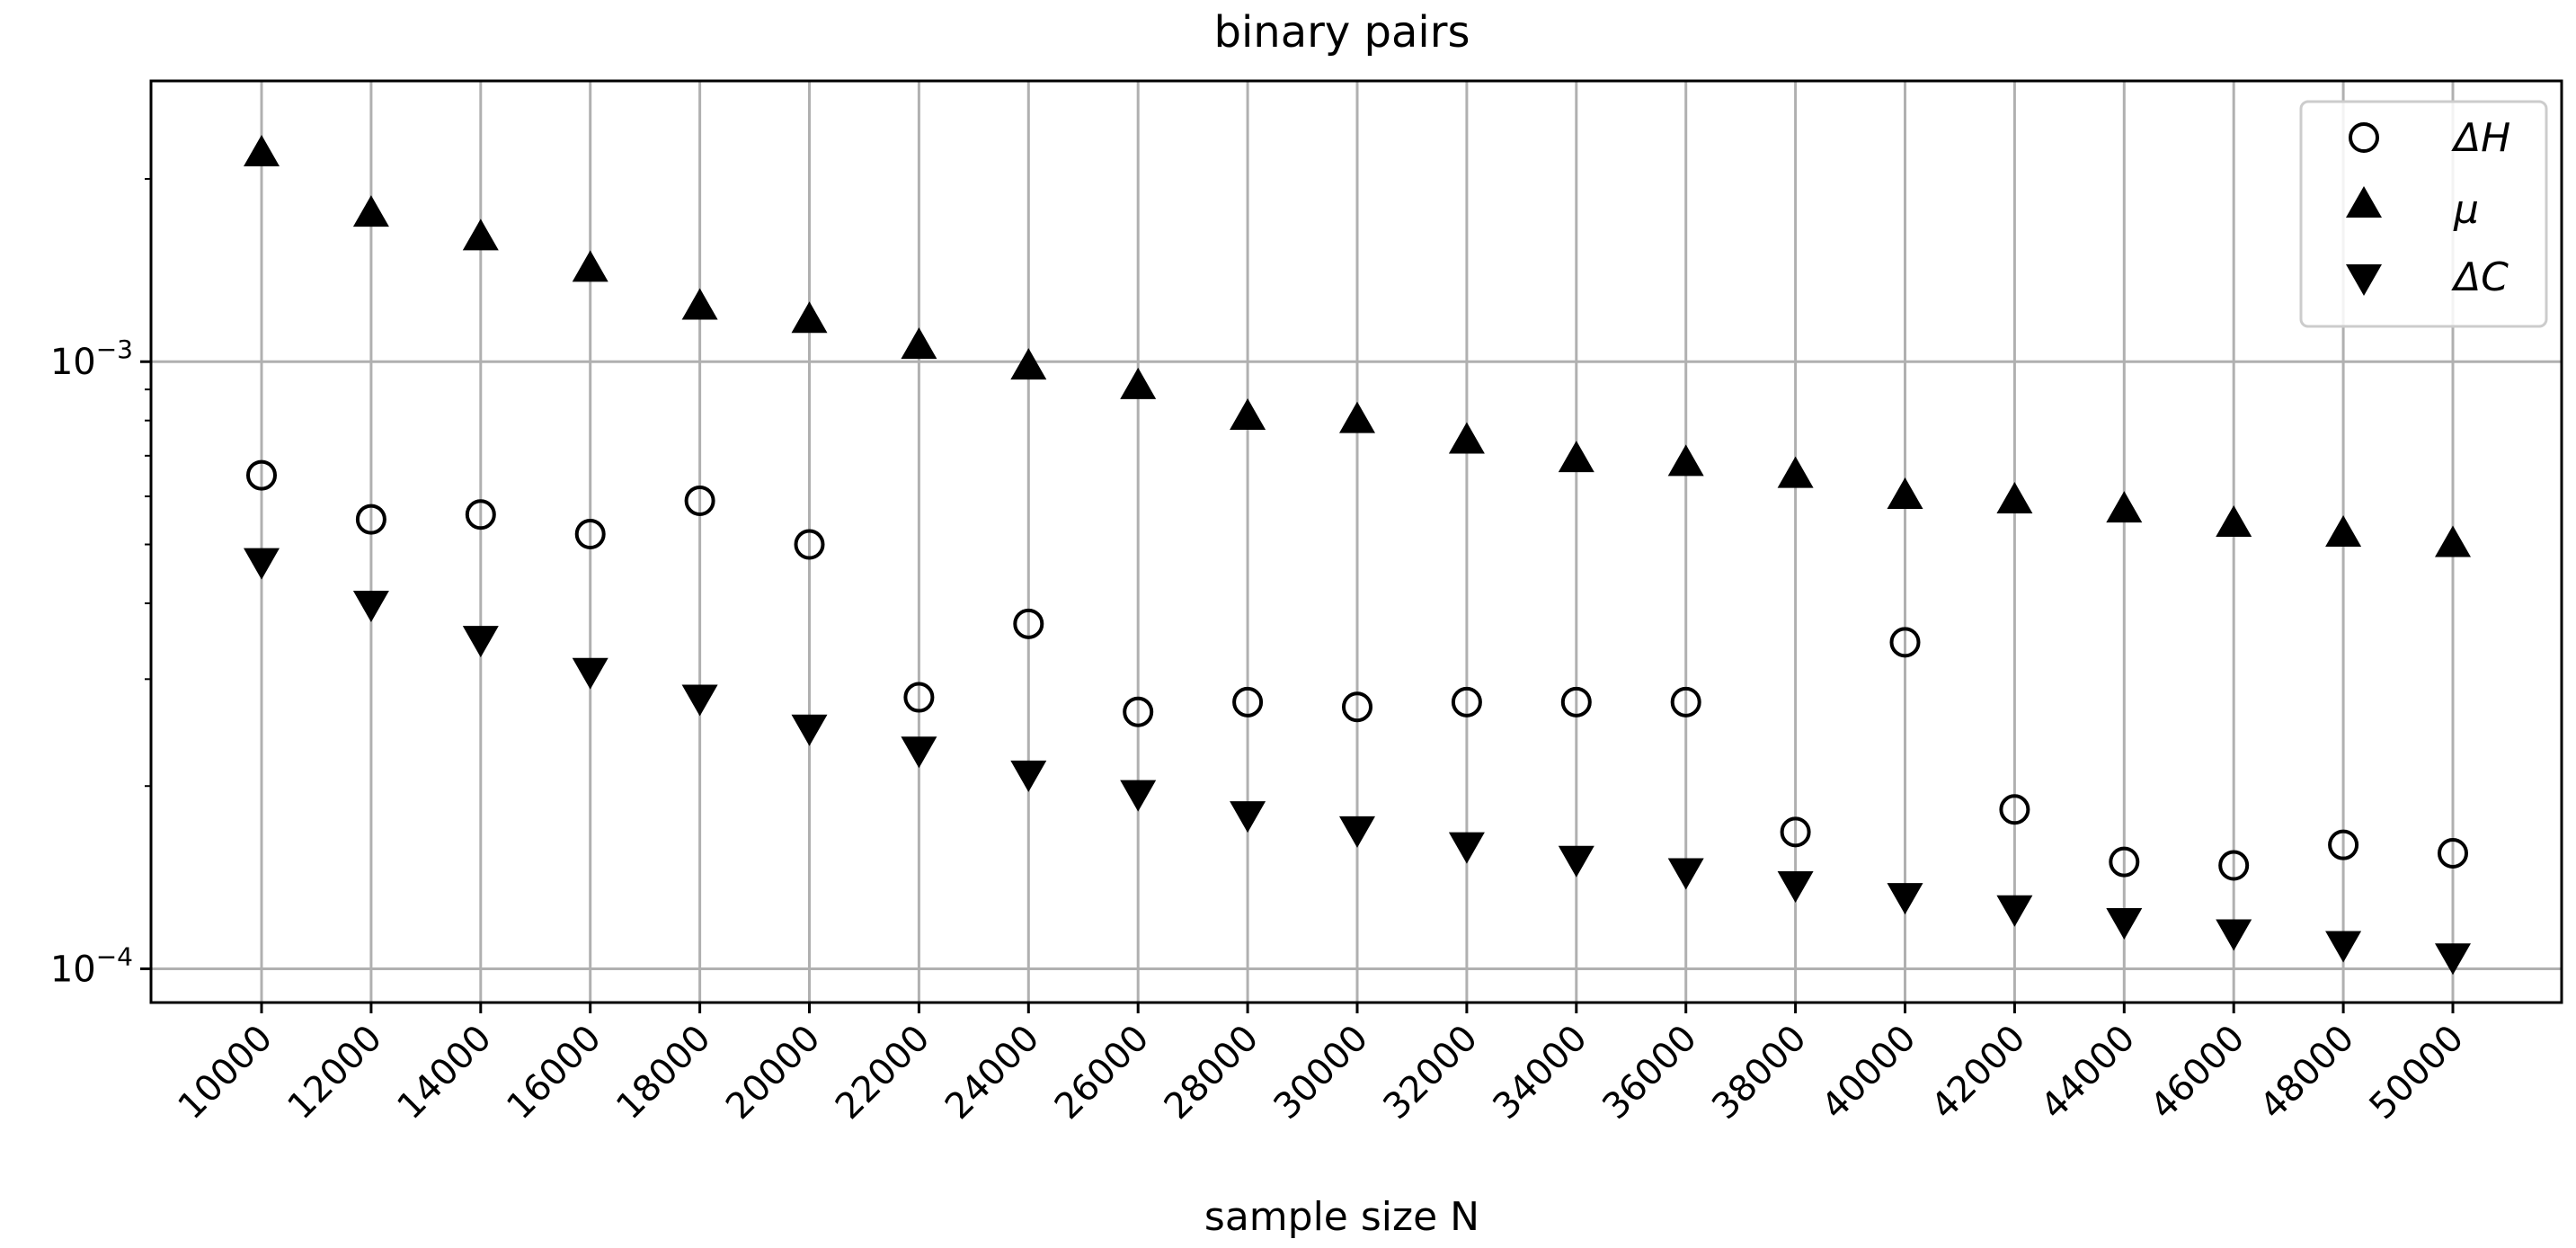 This screenshot has height=1248, width=2576. I want to click on legend-label: μ, so click(2466, 210).